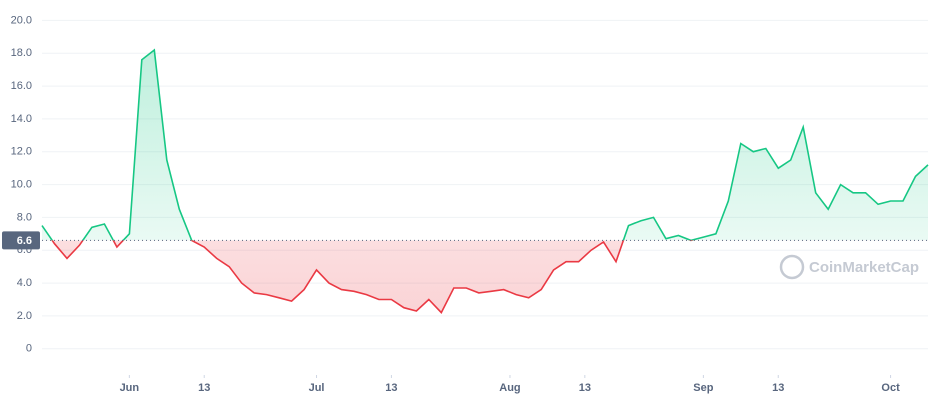 The image size is (930, 400). What do you see at coordinates (21, 20) in the screenshot?
I see `y-tick-label: 20.0` at bounding box center [21, 20].